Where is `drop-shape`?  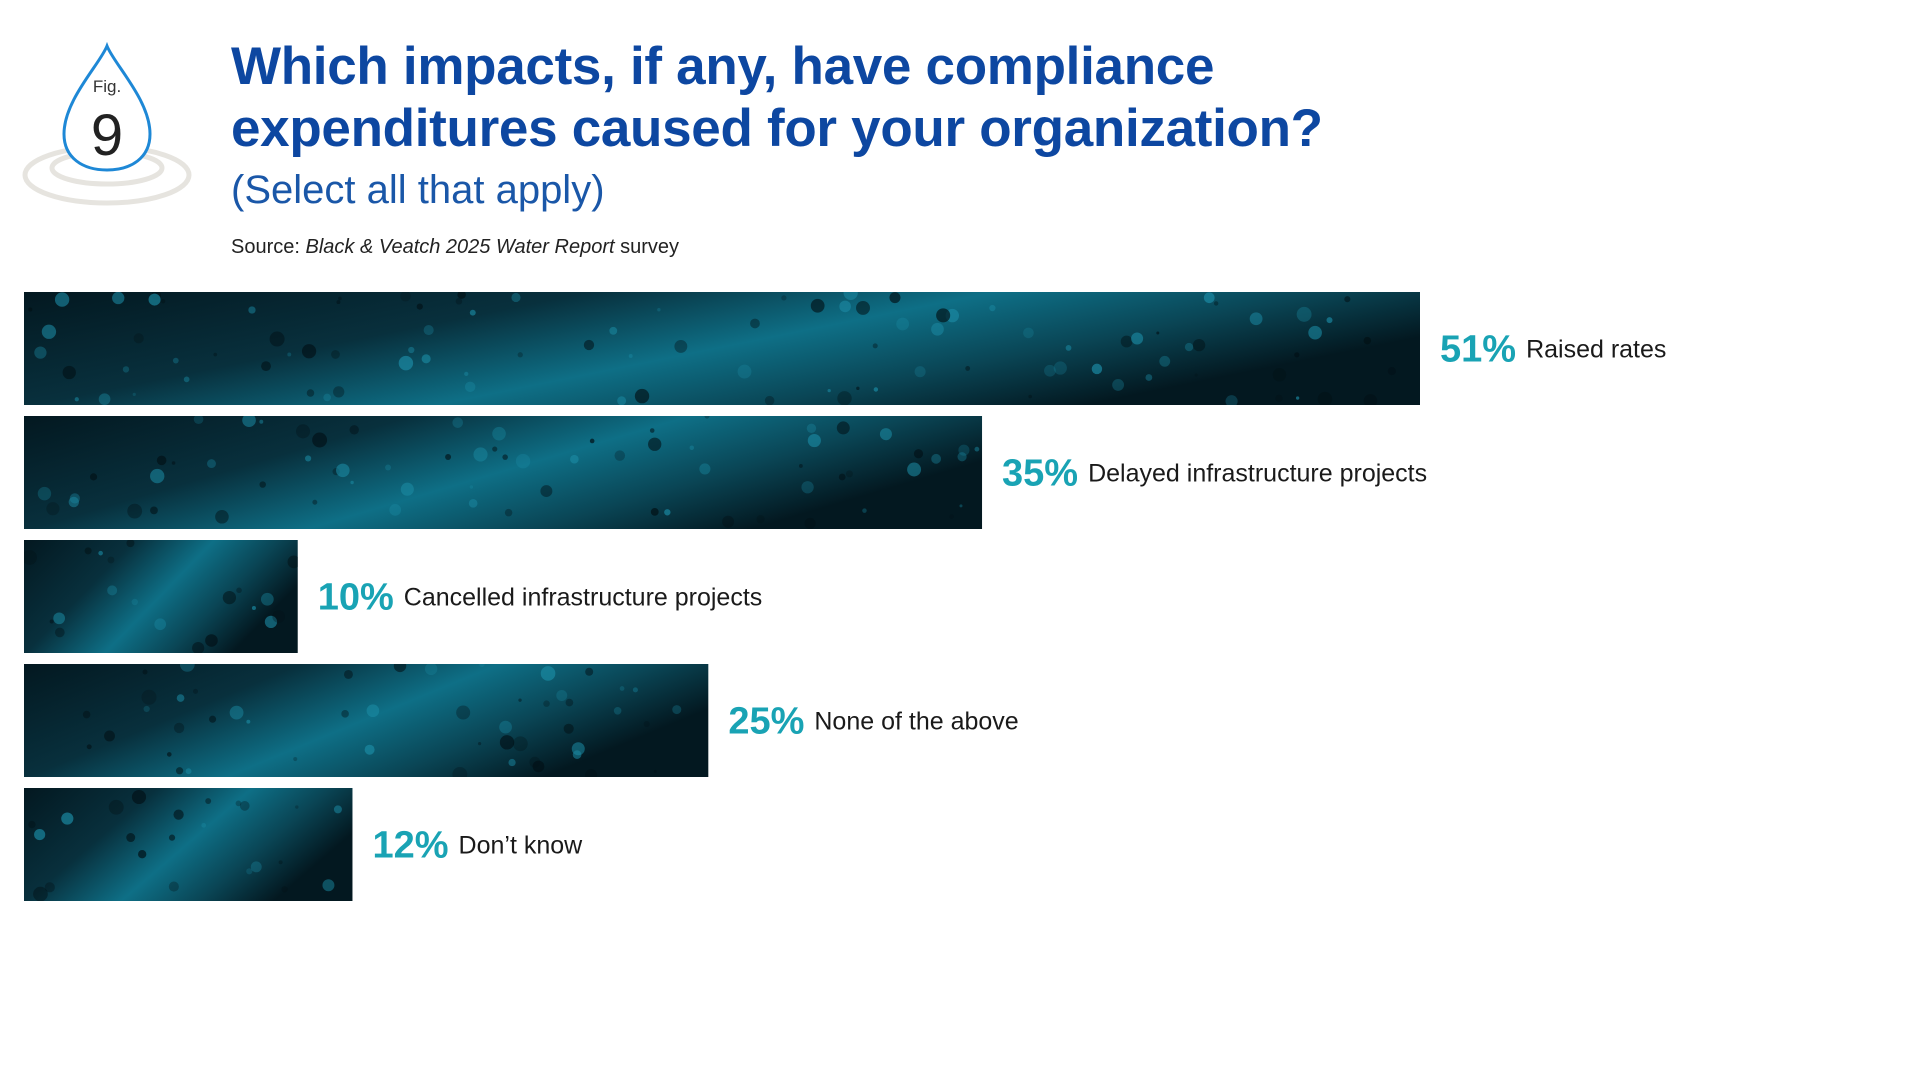 drop-shape is located at coordinates (107, 107).